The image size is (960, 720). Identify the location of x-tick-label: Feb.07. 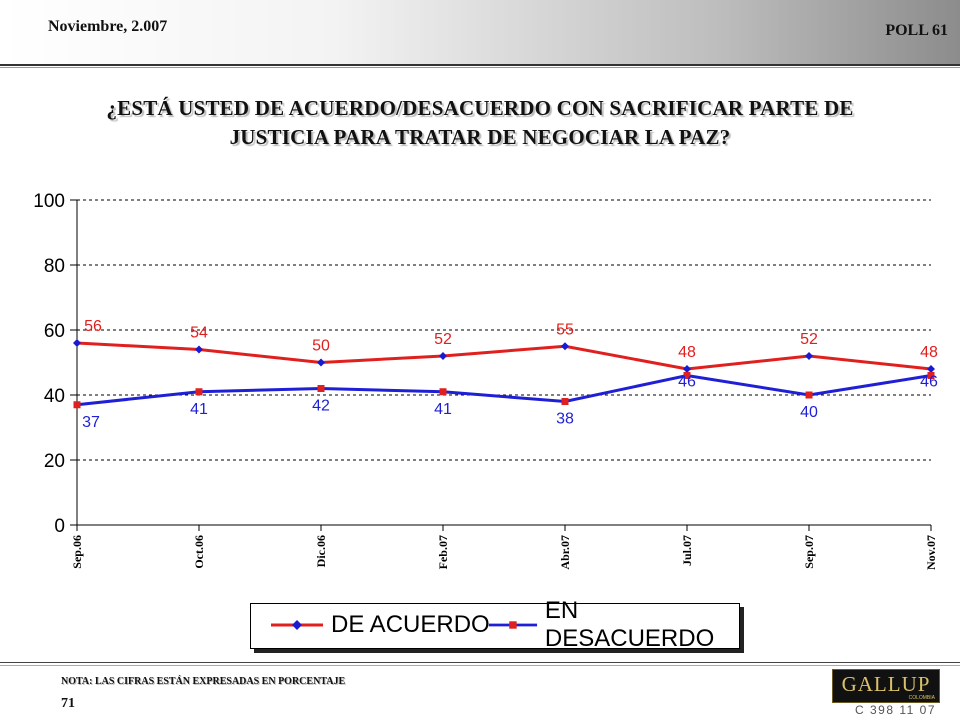
(443, 552).